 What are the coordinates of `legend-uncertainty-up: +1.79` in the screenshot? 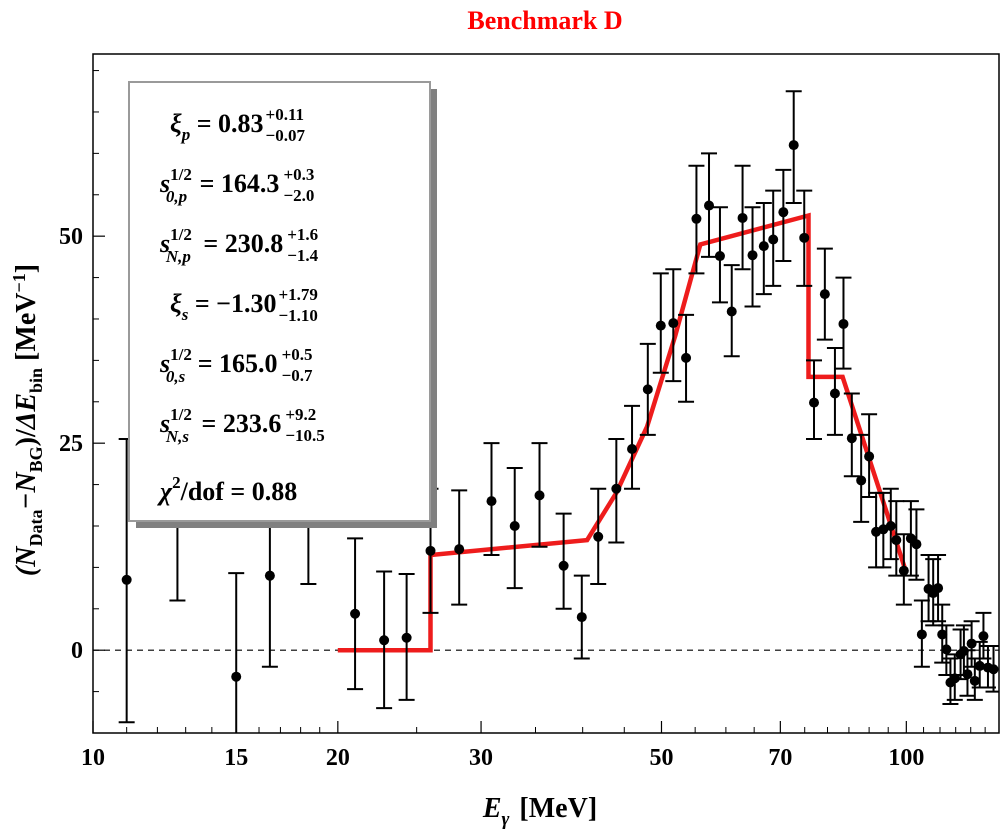 It's located at (297, 294).